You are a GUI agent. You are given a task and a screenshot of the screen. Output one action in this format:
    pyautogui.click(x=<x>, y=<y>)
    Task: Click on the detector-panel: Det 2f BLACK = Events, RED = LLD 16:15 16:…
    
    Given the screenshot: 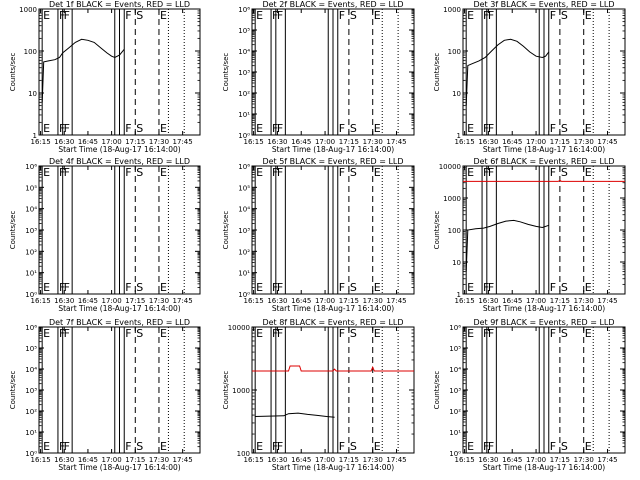 What is the action you would take?
    pyautogui.click(x=318, y=77)
    